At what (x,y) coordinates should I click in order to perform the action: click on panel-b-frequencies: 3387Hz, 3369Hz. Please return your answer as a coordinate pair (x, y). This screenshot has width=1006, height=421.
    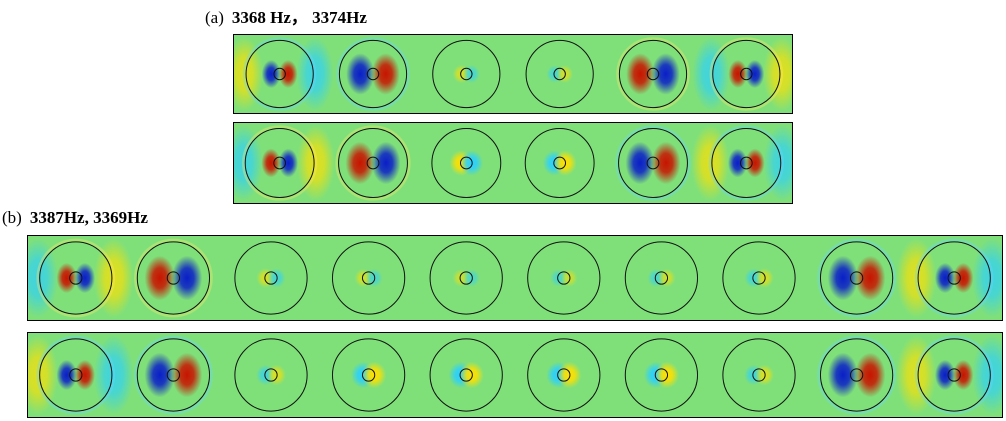
    Looking at the image, I should click on (88, 217).